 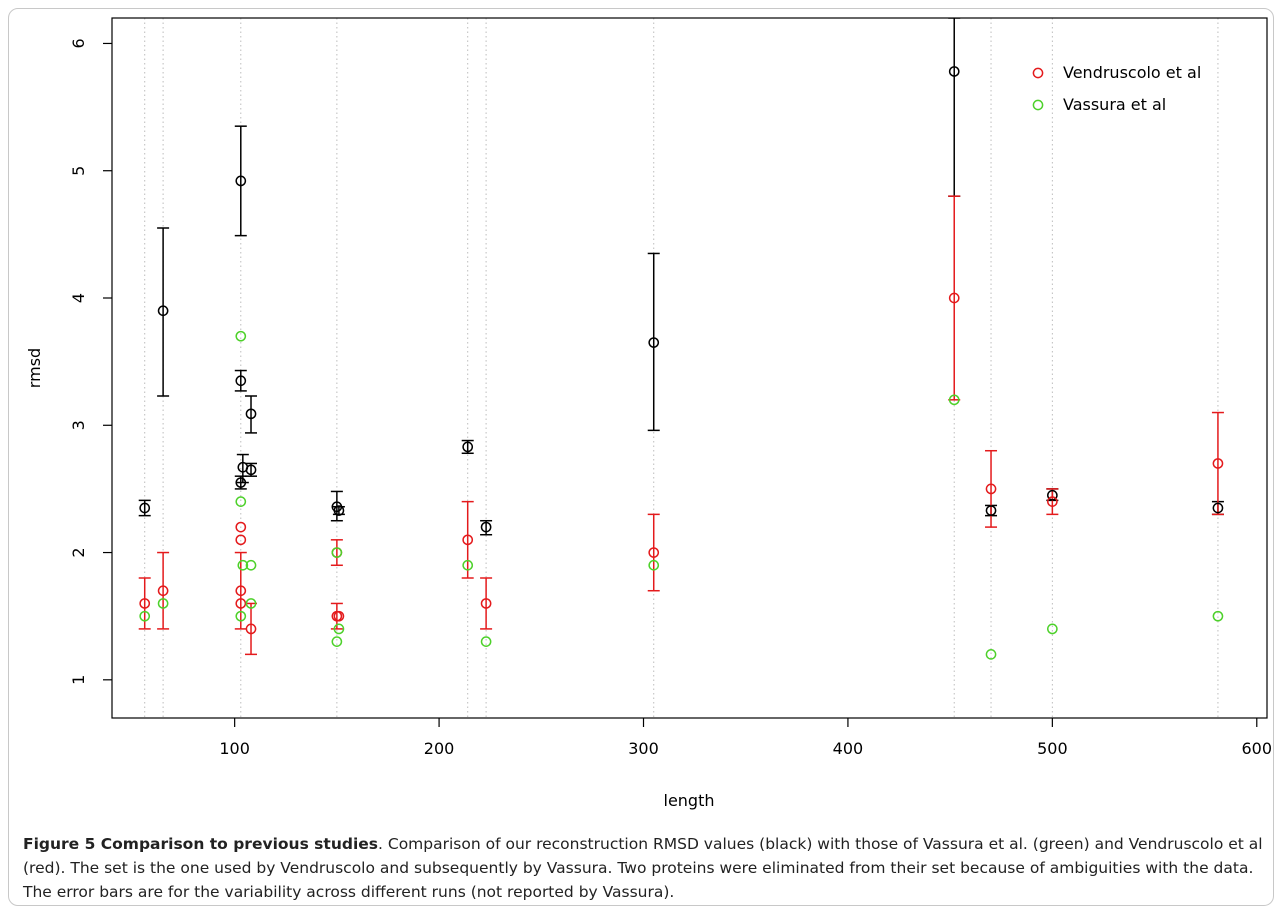 I want to click on x-tick-label: 300, so click(x=643, y=748).